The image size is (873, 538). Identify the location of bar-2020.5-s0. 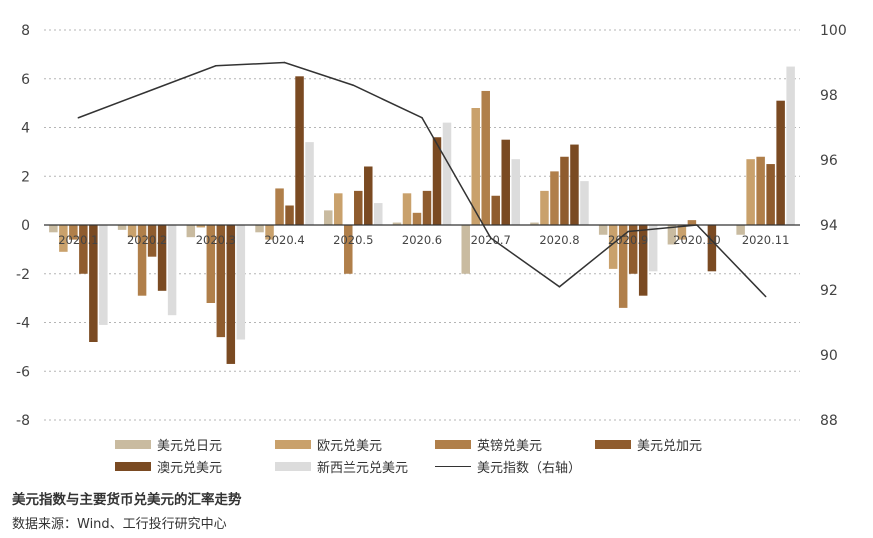
(328, 217).